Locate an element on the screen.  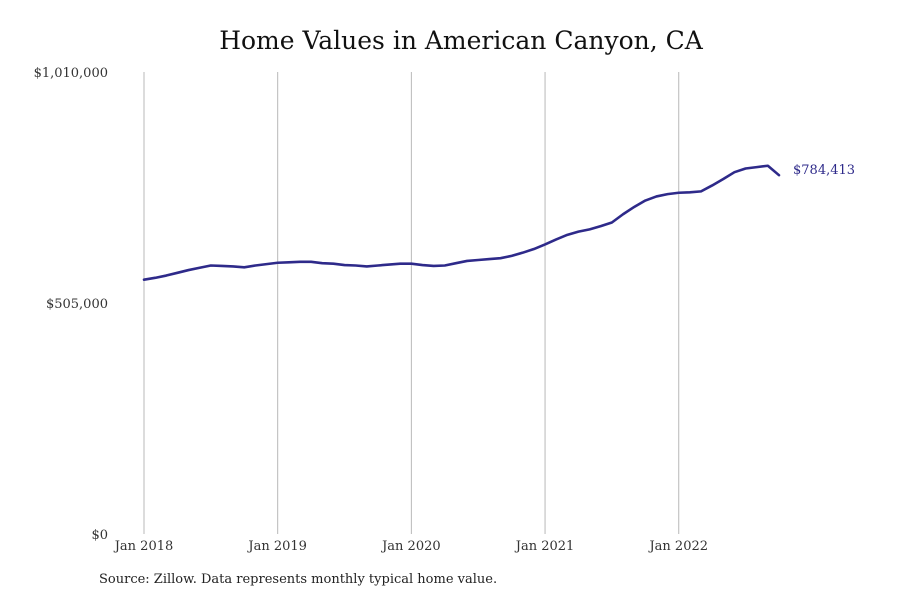
x-axis: Jan 2018 Jan 2019 Jan 2020 Jan 2021 Jan 2022 is located at coordinates (410, 546).